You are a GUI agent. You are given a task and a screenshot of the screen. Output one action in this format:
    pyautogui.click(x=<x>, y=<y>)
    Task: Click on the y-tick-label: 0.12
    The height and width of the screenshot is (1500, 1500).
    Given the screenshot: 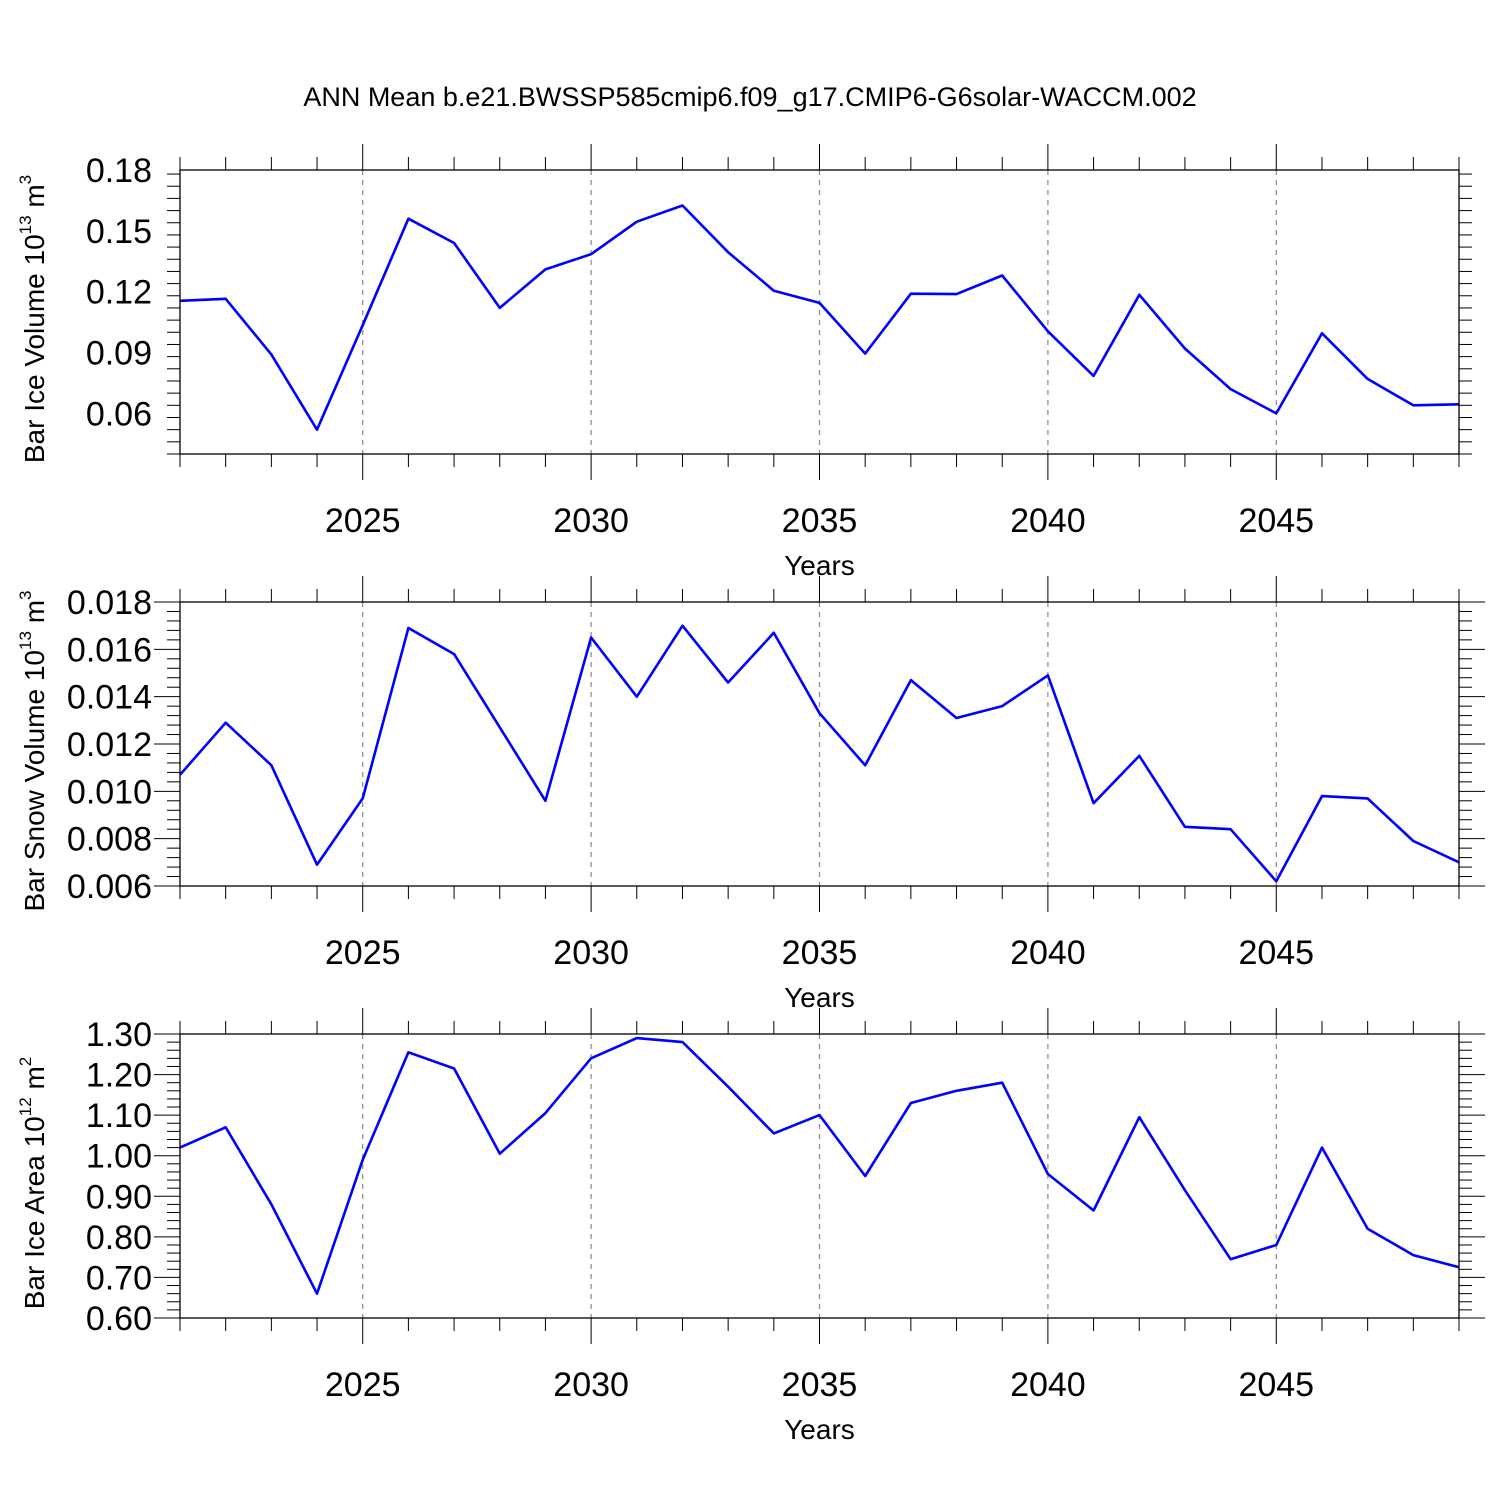 What is the action you would take?
    pyautogui.click(x=119, y=293)
    